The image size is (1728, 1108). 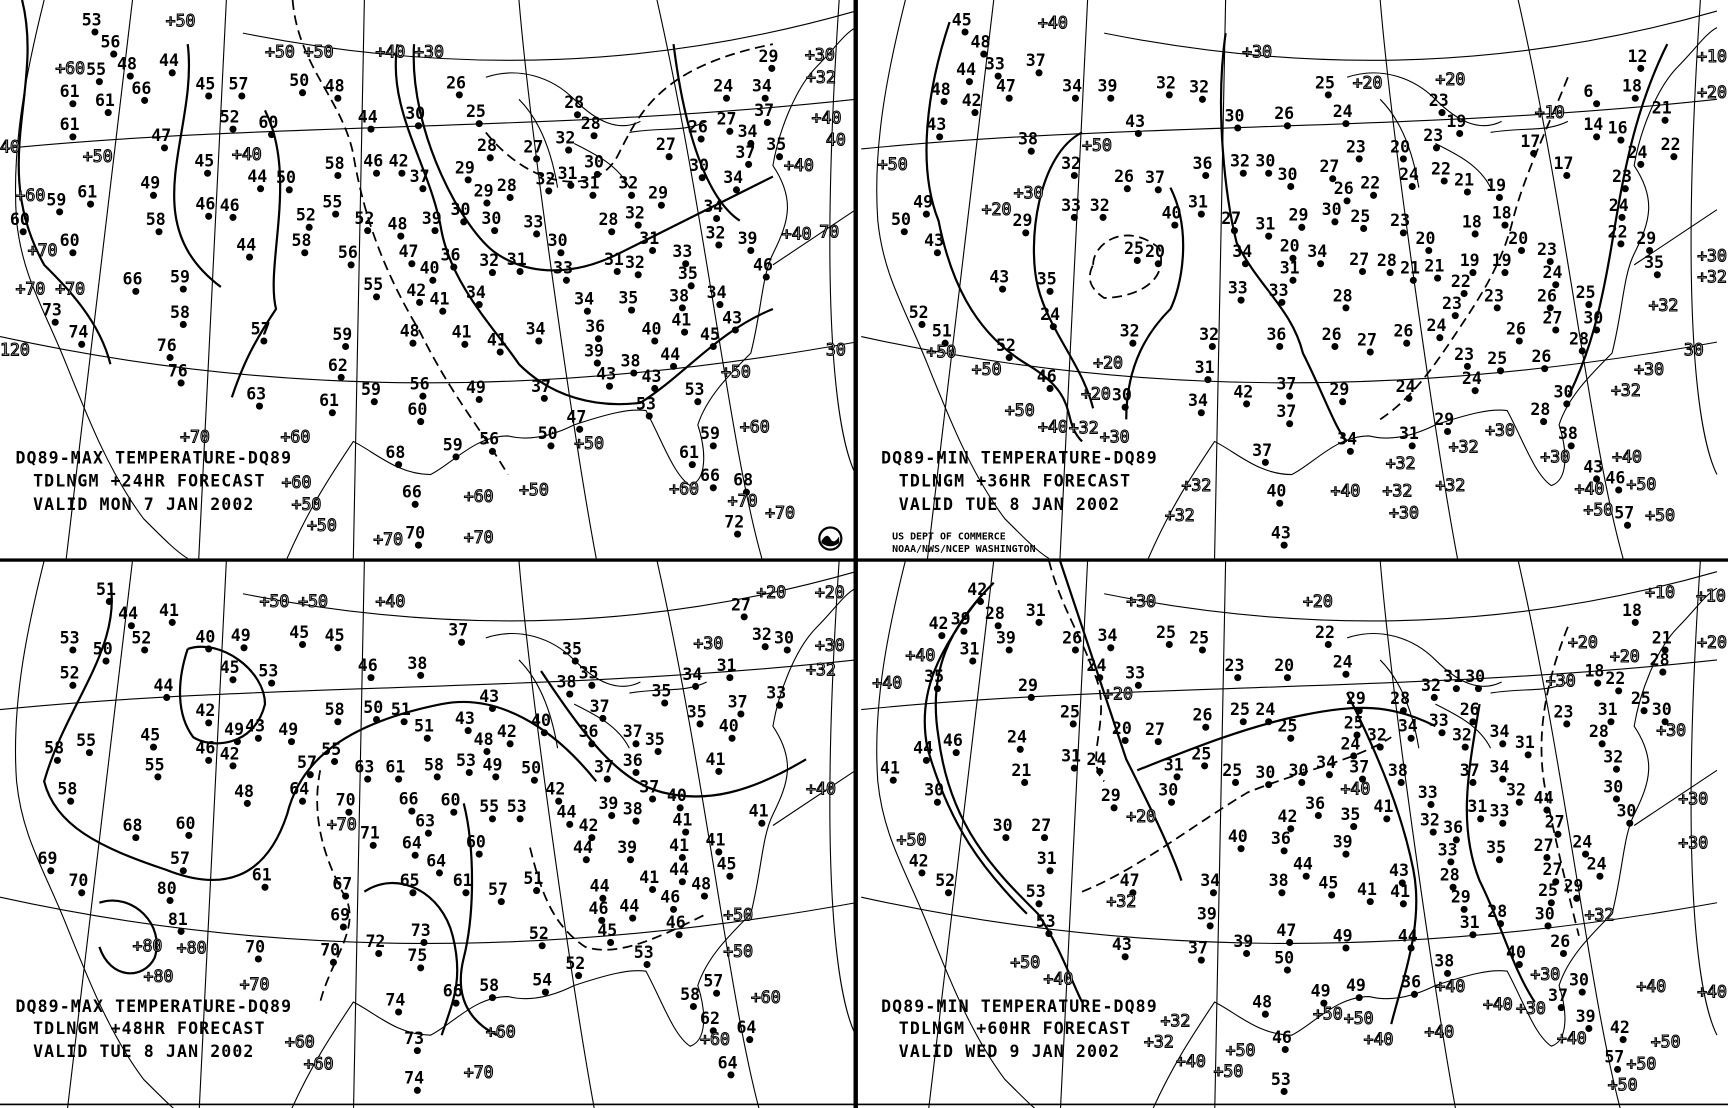 I want to click on station-marker: 53, so click(x=646, y=407).